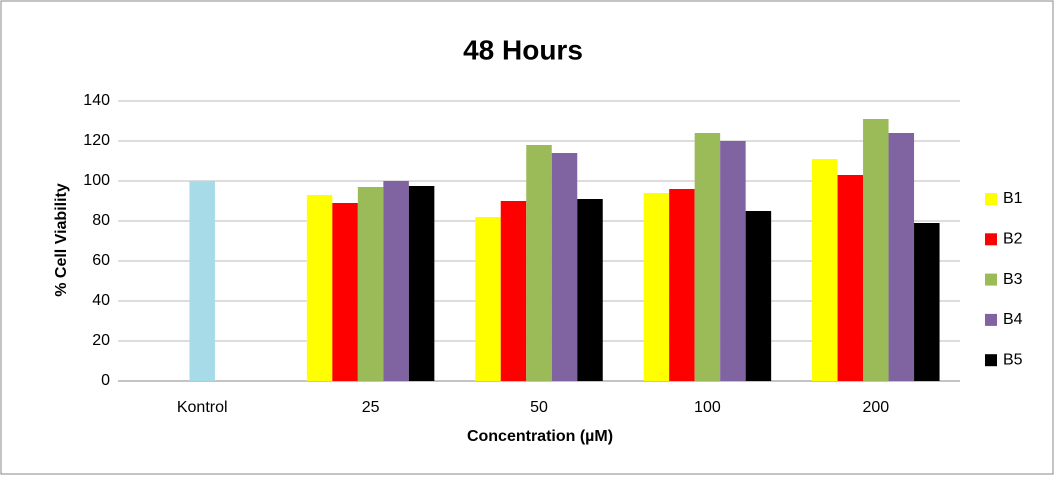  I want to click on y-tick-label: 100, so click(96, 180).